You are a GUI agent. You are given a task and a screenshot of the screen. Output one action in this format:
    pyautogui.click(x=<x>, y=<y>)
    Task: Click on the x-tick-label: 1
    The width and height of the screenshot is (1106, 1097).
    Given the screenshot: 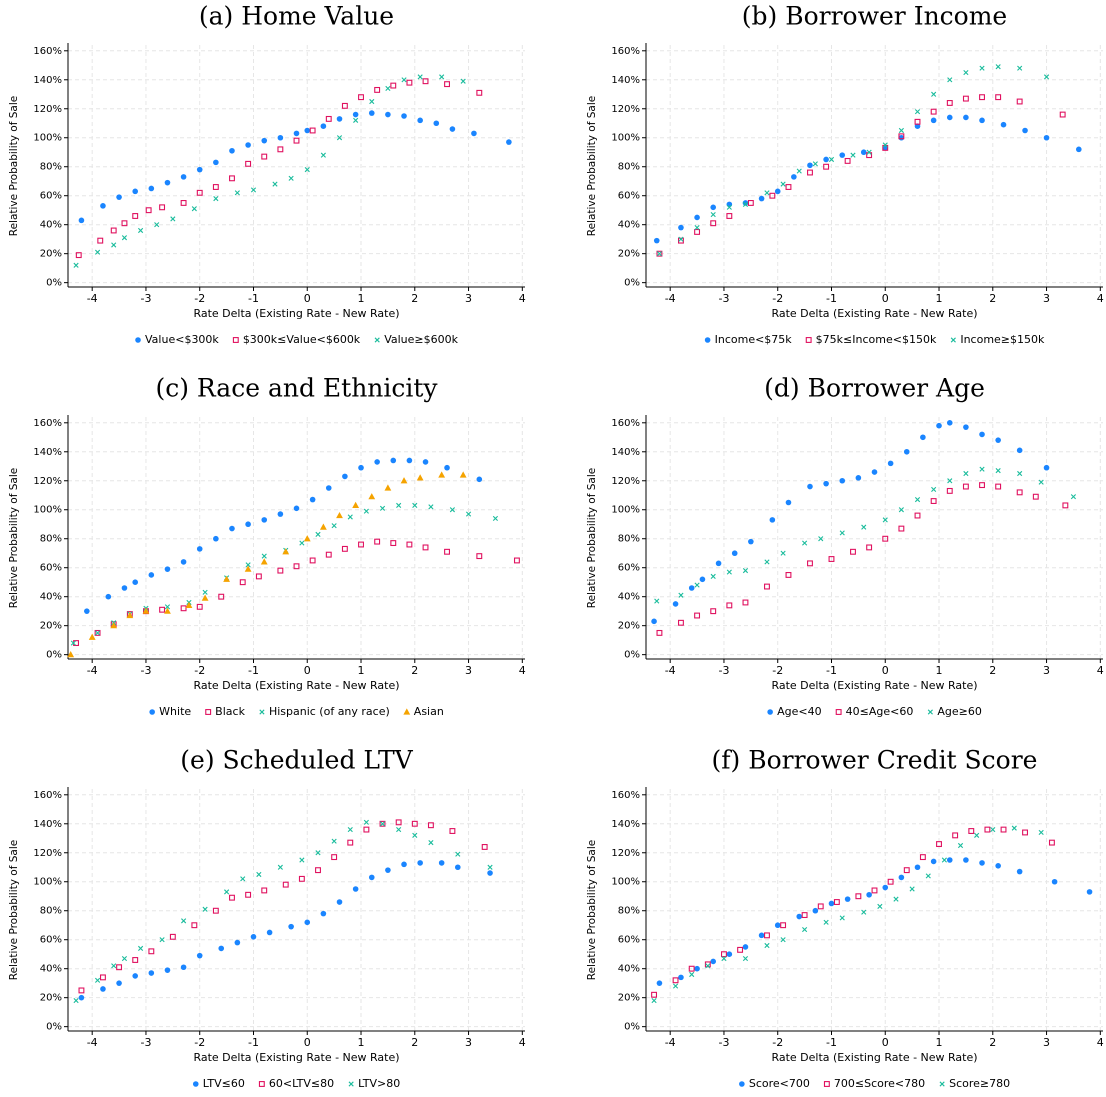 What is the action you would take?
    pyautogui.click(x=939, y=670)
    